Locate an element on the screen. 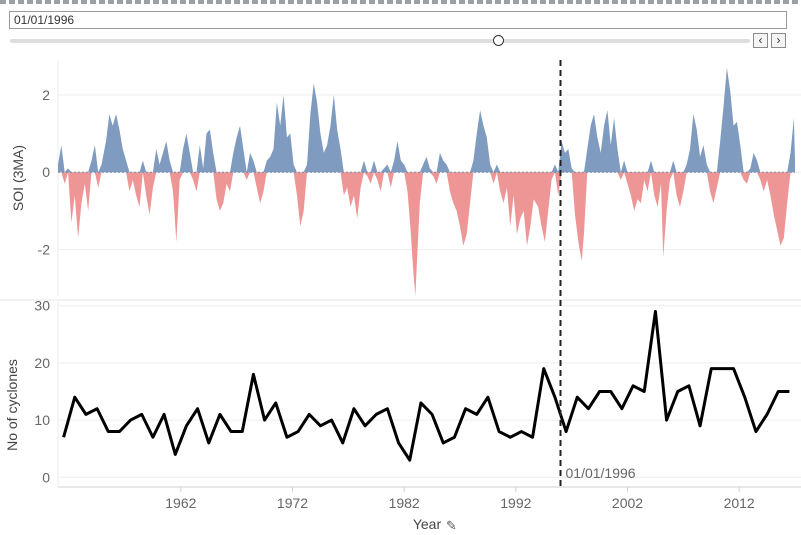  soi-y-tick-label: 0 is located at coordinates (46, 172).